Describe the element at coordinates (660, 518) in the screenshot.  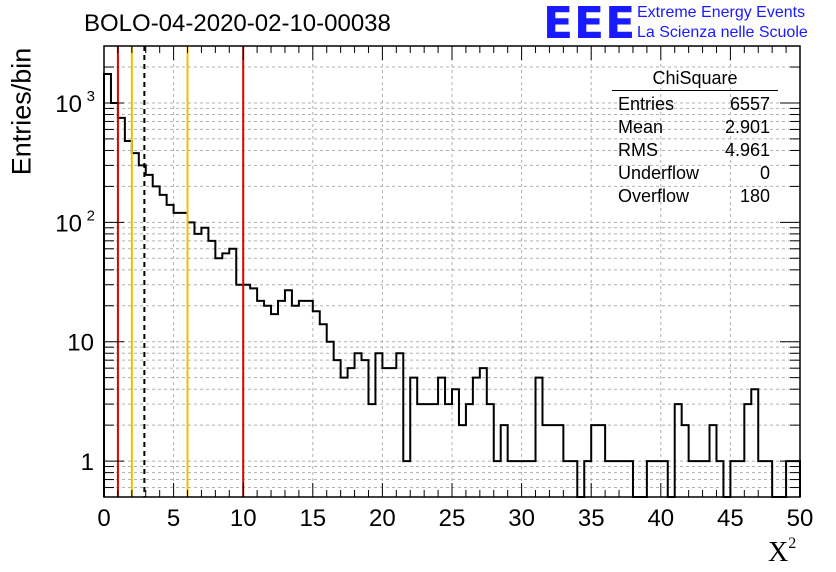
I see `x-tick-label: 40` at that location.